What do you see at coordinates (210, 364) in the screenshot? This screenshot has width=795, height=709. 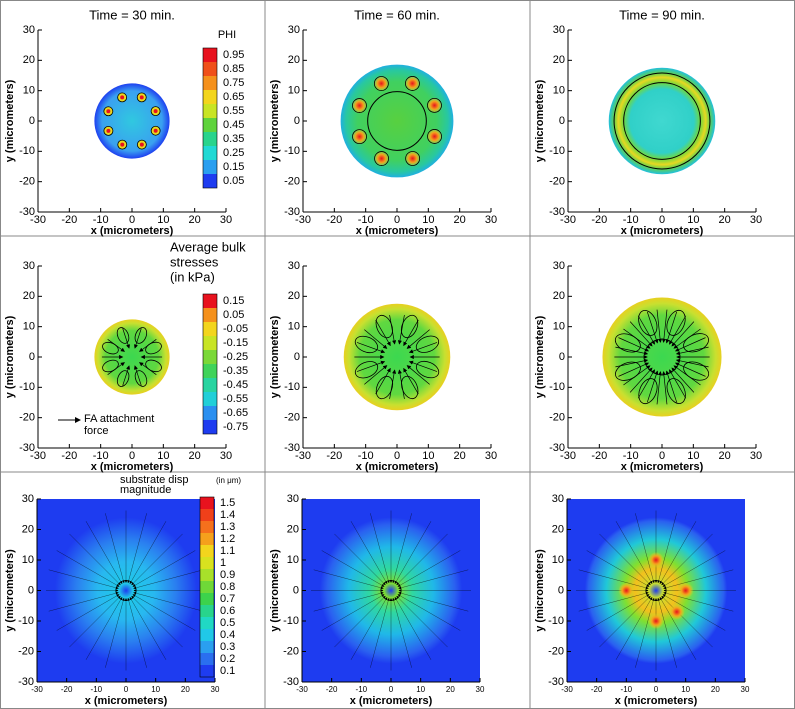 I see `colorbar-frame` at bounding box center [210, 364].